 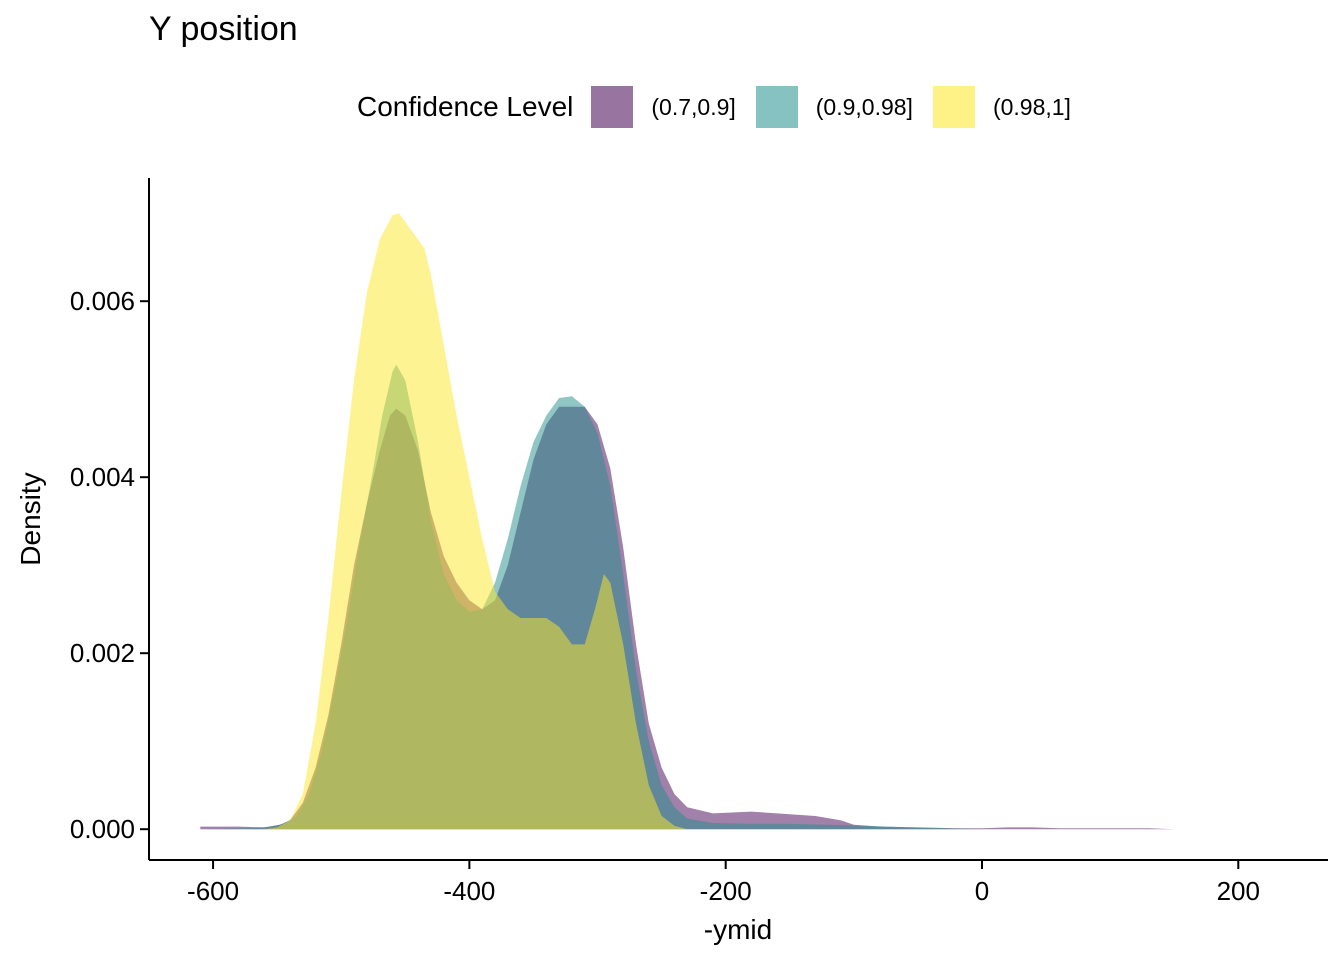 What do you see at coordinates (1238, 891) in the screenshot?
I see `x-tick-label: 200` at bounding box center [1238, 891].